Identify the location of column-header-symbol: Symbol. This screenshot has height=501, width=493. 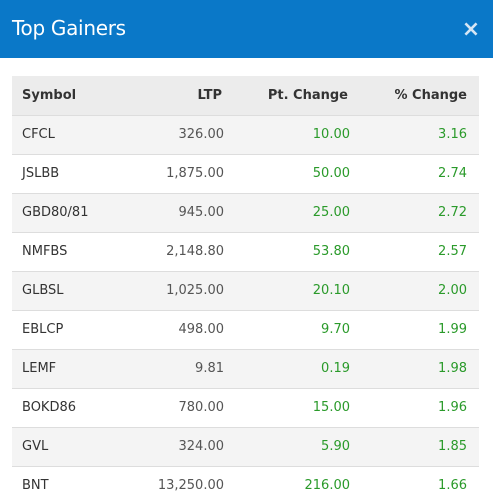
(49, 95).